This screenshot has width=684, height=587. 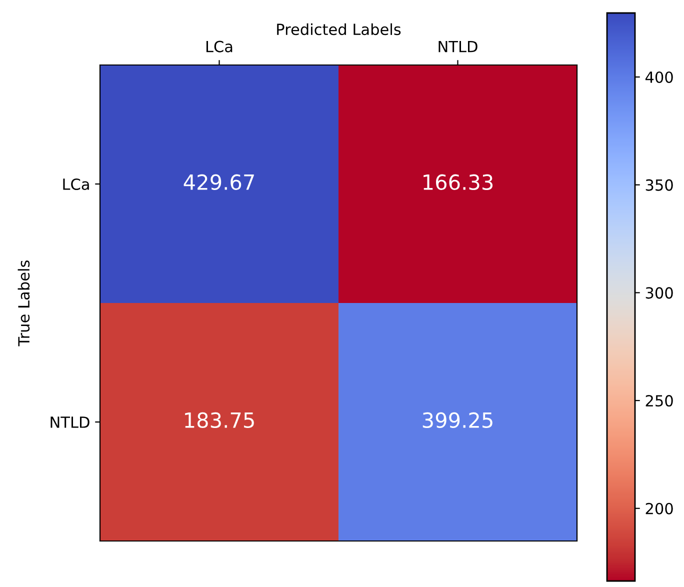 What do you see at coordinates (458, 182) in the screenshot?
I see `data-label: 166.33` at bounding box center [458, 182].